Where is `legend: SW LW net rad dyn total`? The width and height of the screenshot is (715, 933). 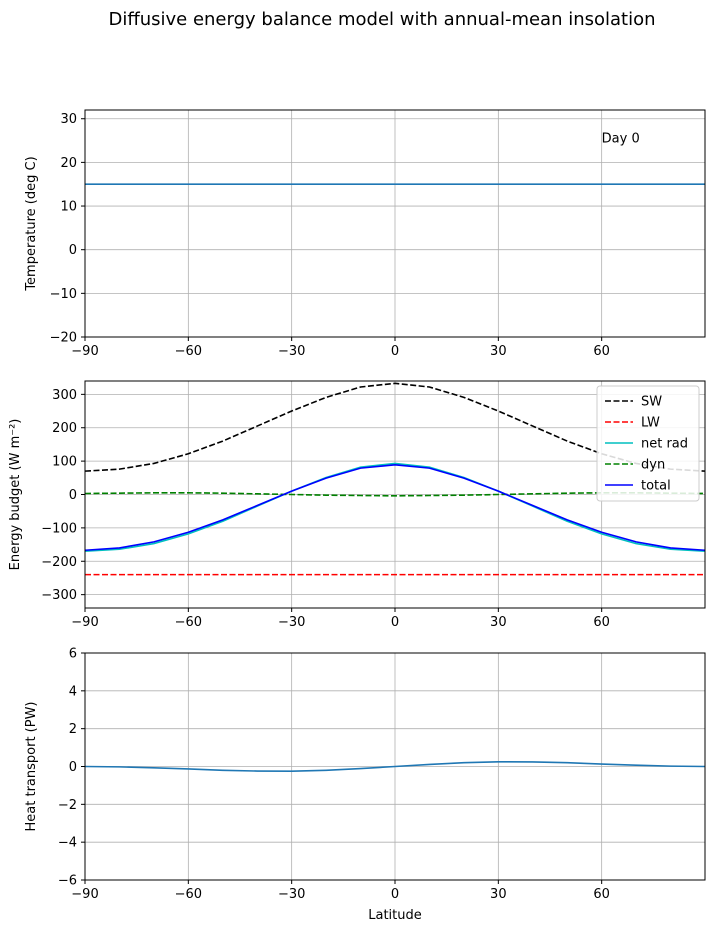 legend: SW LW net rad dyn total is located at coordinates (648, 443).